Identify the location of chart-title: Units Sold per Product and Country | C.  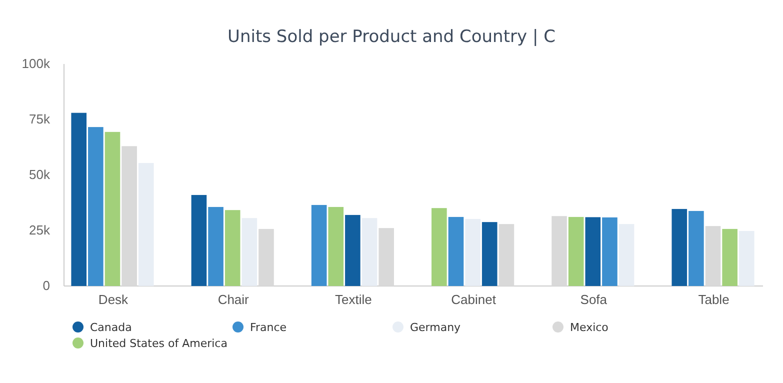
(392, 37).